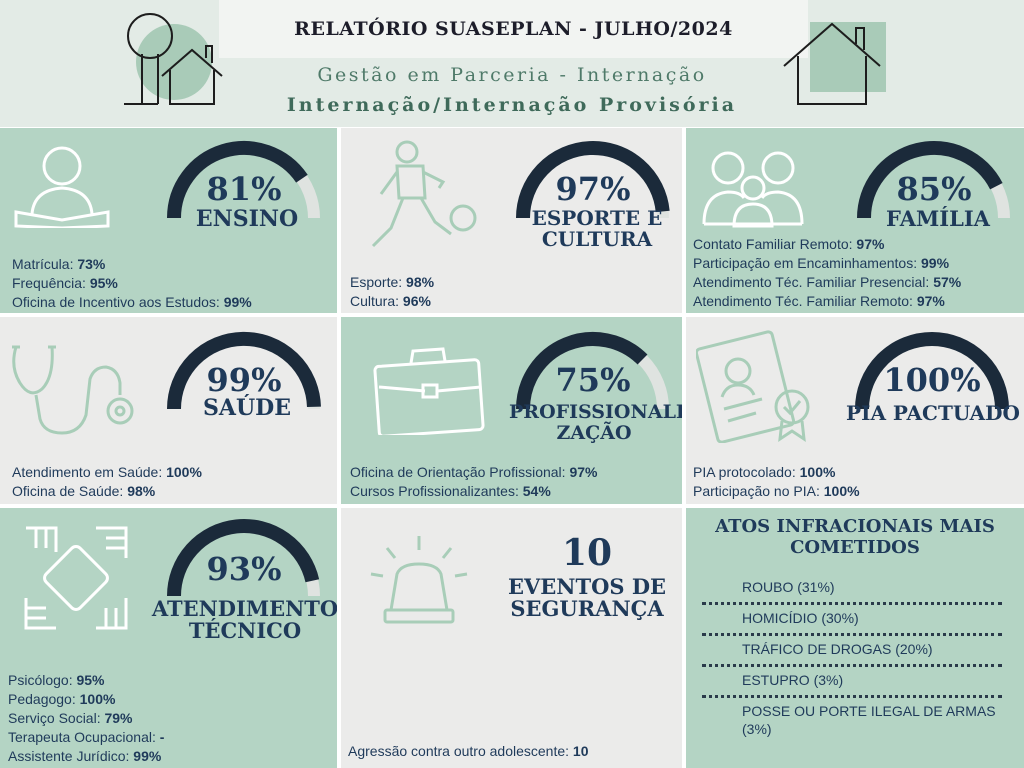 The image size is (1024, 768). What do you see at coordinates (473, 491) in the screenshot?
I see `item-row: Cursos Profissionalizantes: 54%` at bounding box center [473, 491].